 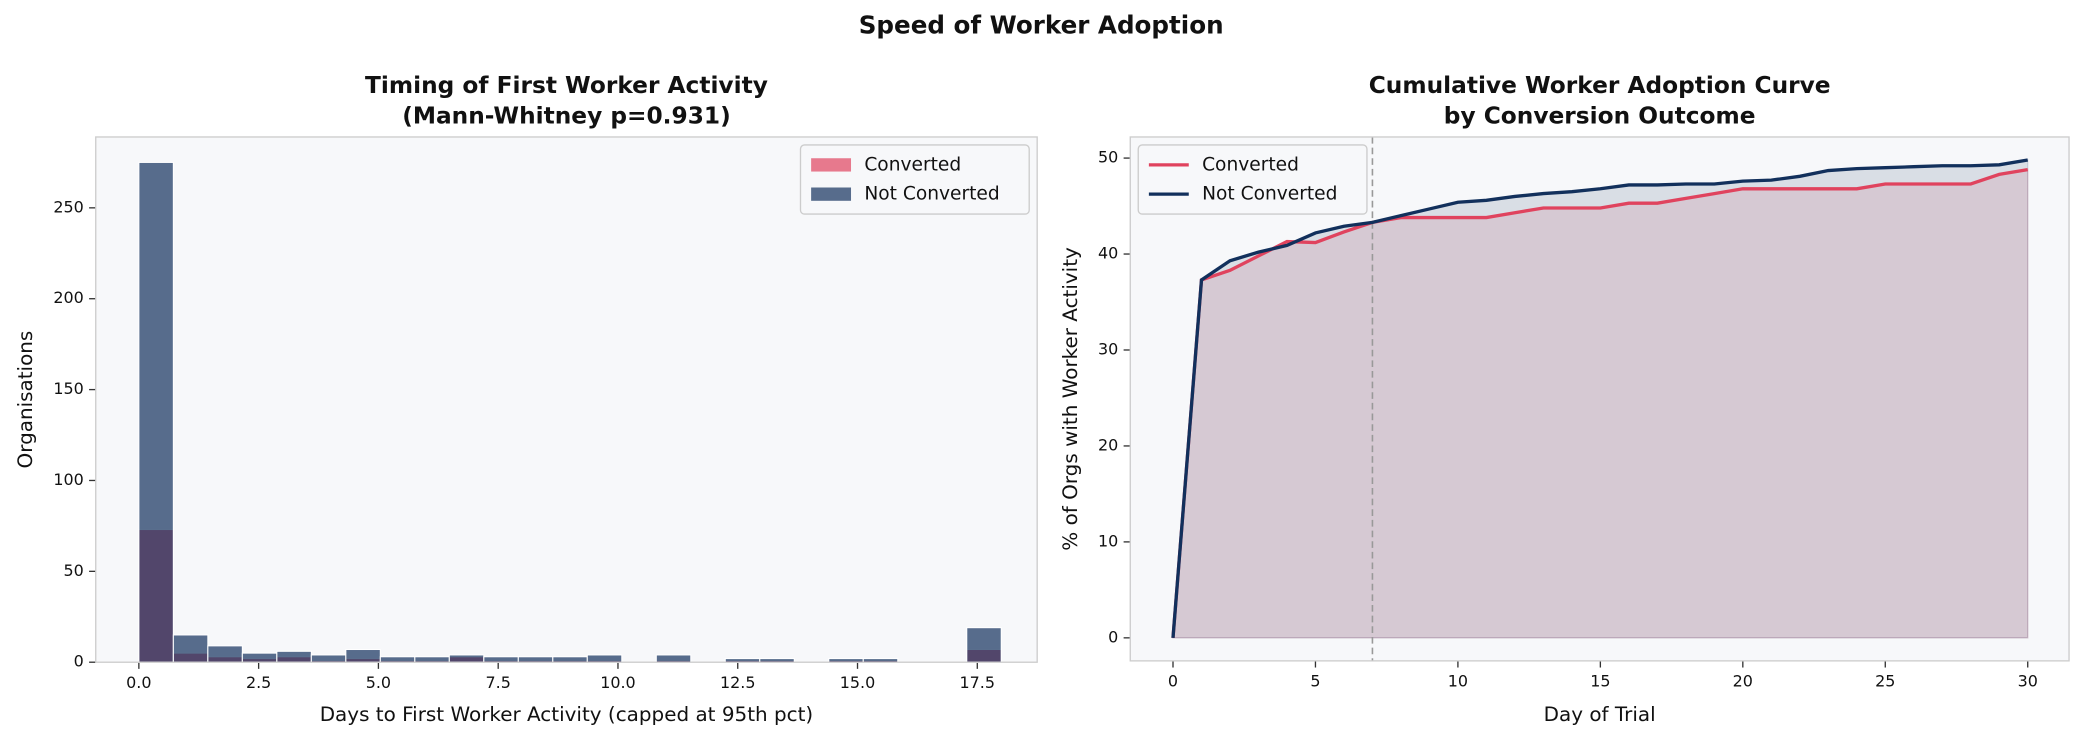 I want to click on figure-title: Speed of Worker Adoption, so click(x=1041, y=25).